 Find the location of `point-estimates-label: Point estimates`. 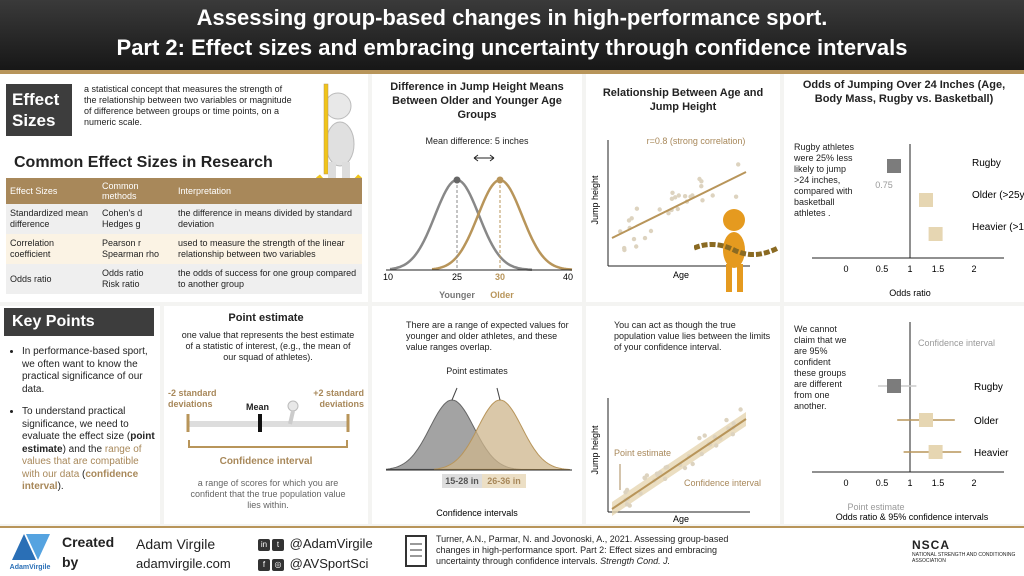

point-estimates-label: Point estimates is located at coordinates (477, 371).